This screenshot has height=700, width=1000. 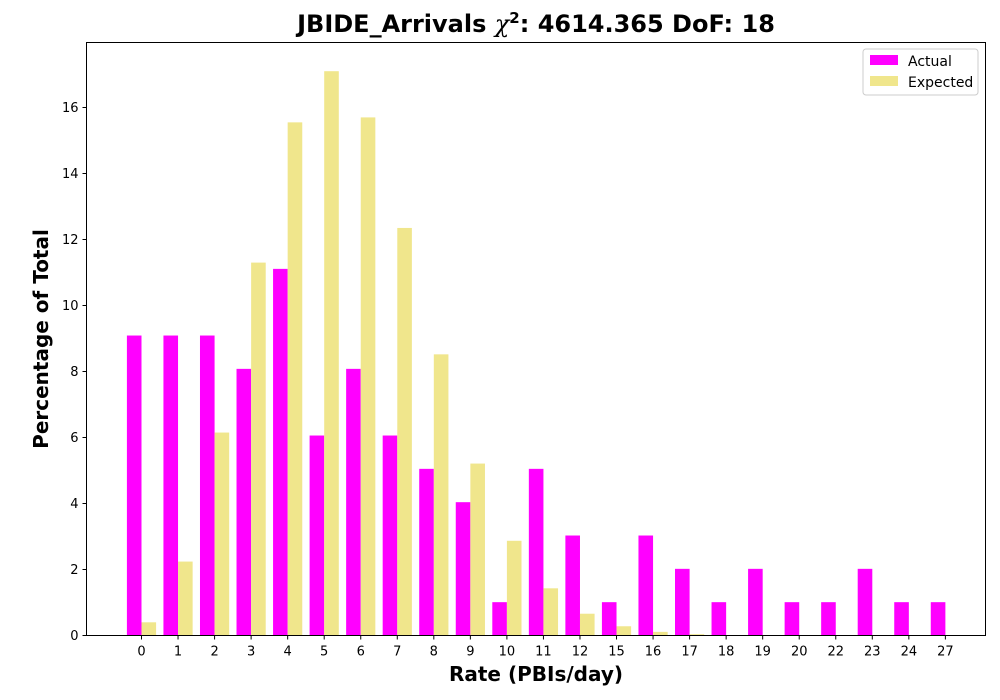 What do you see at coordinates (653, 652) in the screenshot?
I see `x-tick-label: 16` at bounding box center [653, 652].